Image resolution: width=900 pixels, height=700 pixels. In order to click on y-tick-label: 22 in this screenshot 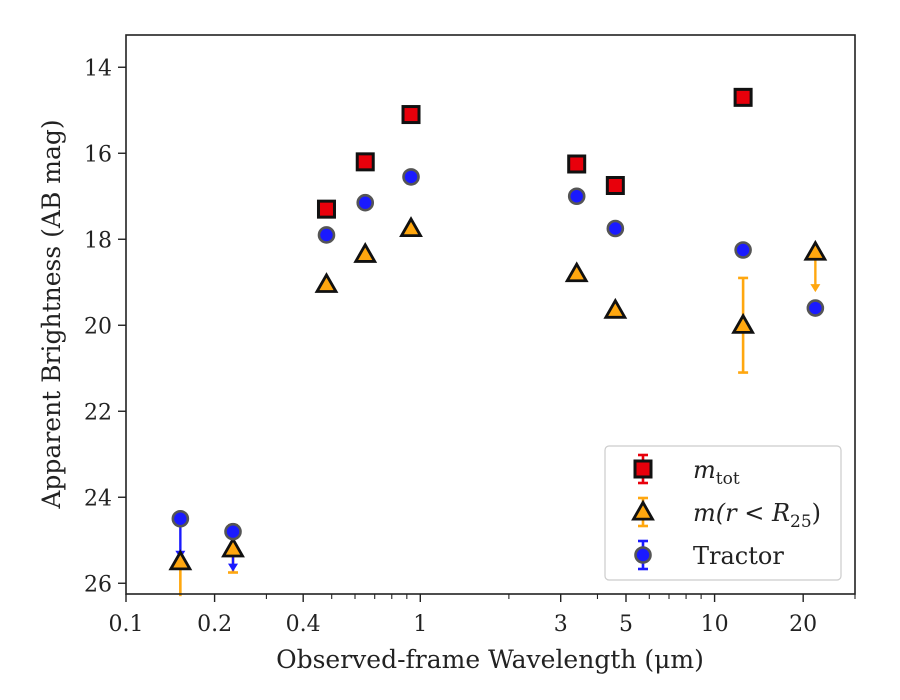, I will do `click(98, 412)`.